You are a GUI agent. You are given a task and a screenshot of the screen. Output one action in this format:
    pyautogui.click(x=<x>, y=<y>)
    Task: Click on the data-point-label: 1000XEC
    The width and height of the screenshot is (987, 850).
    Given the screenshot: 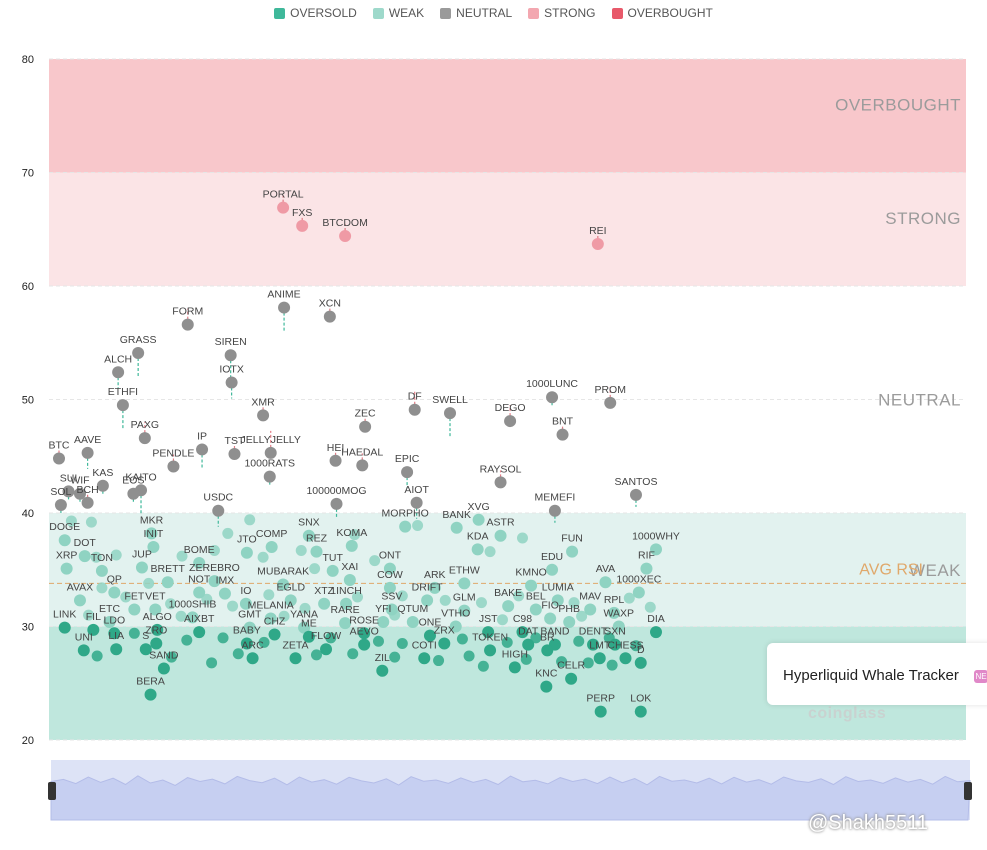 What is the action you would take?
    pyautogui.click(x=638, y=579)
    